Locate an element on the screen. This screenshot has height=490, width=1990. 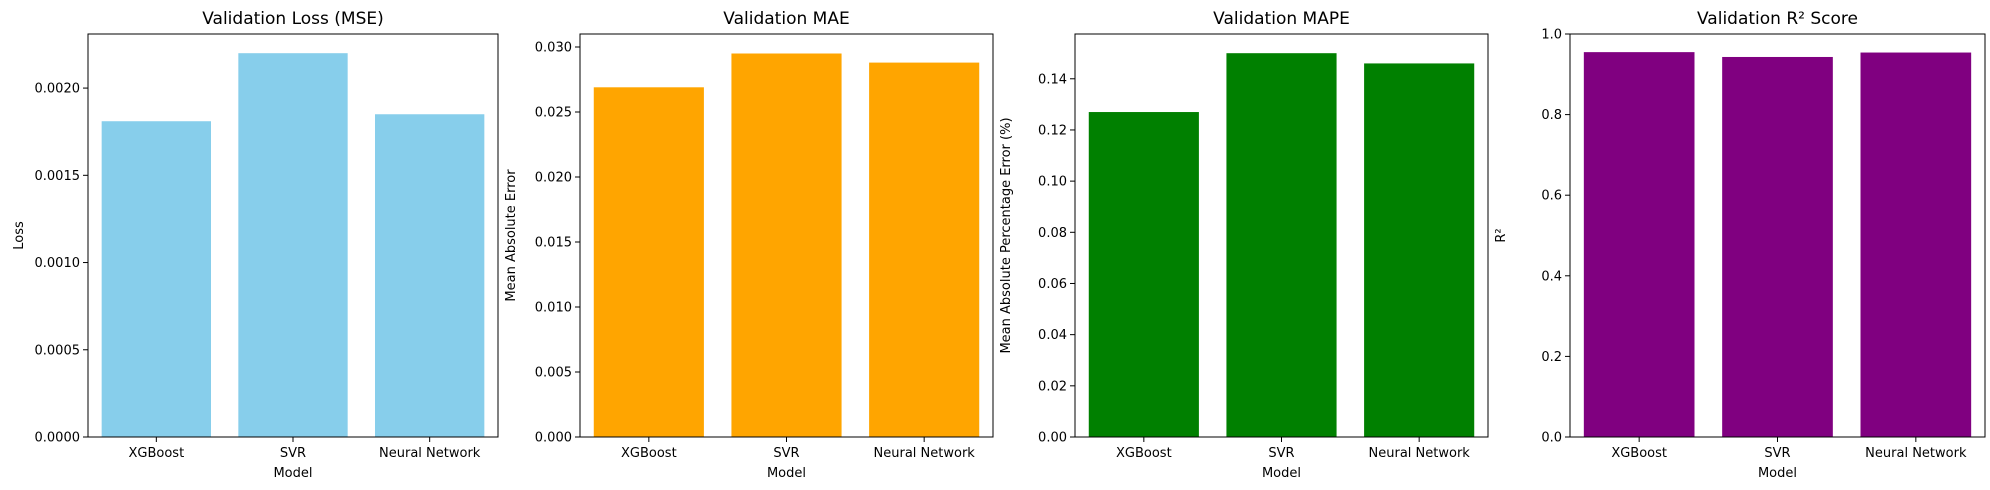
y-tick-label: 1.0 is located at coordinates (1551, 35).